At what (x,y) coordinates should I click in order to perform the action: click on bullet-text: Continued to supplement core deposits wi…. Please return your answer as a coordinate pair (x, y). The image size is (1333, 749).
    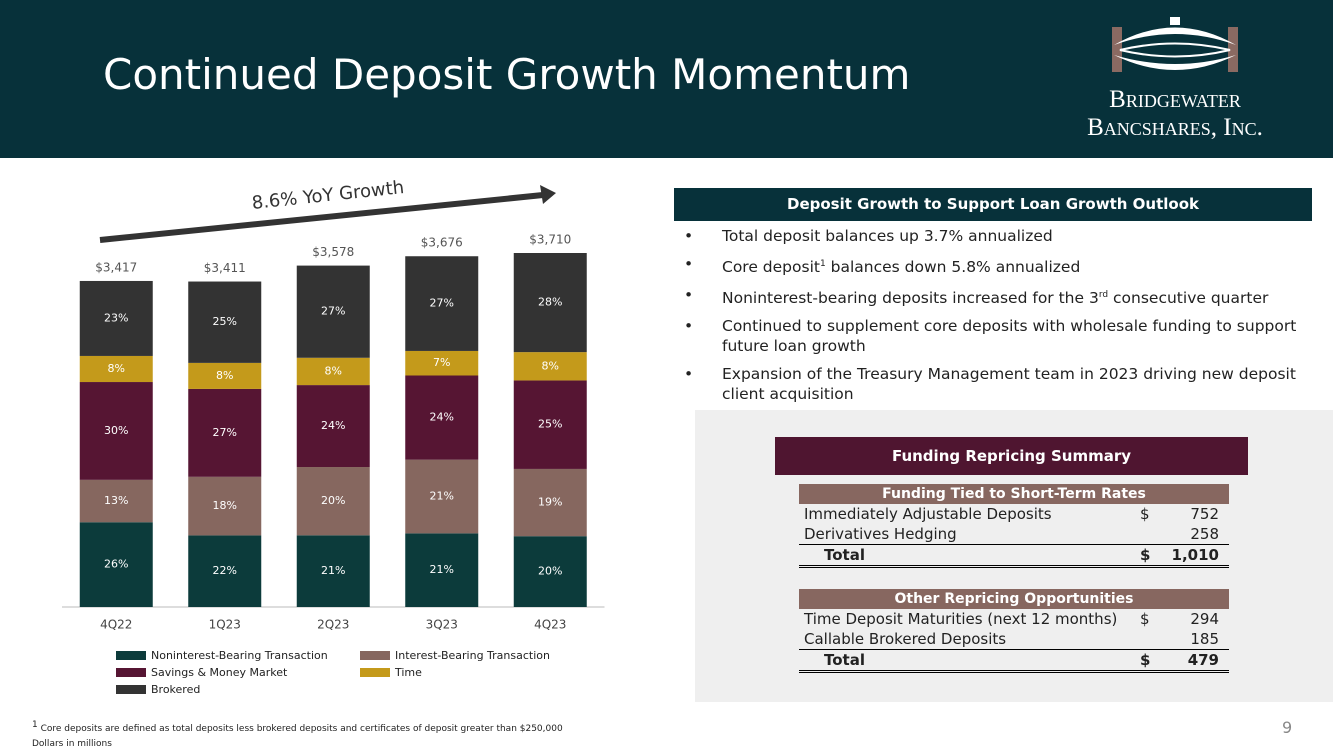
    Looking at the image, I should click on (1009, 336).